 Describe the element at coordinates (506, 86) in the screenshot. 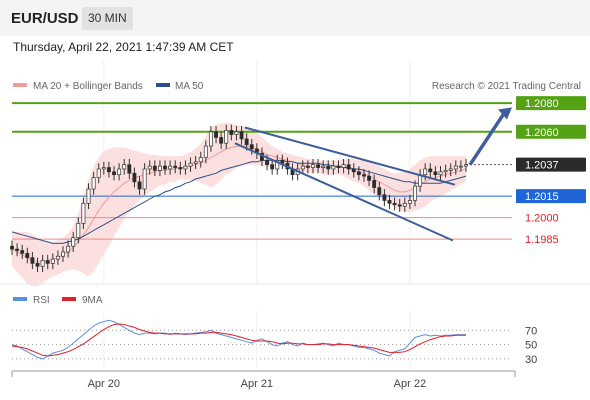

I see `copyright-label: Research © 2021 Trading Central` at that location.